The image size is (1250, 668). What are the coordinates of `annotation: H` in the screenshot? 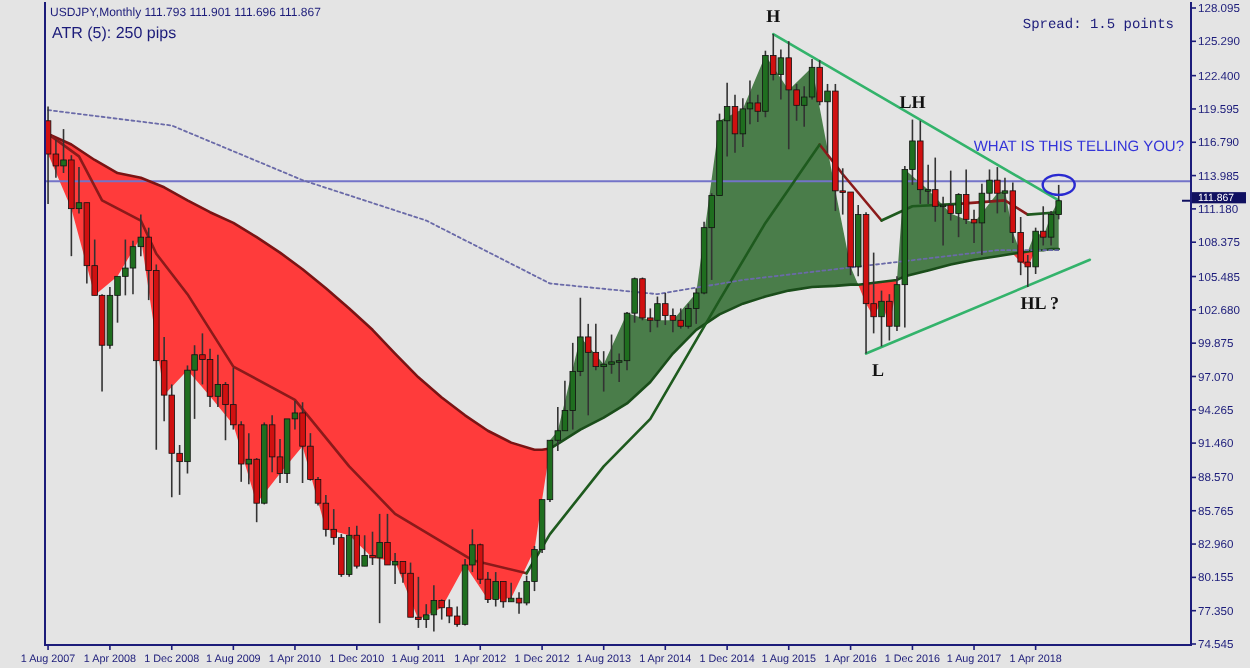 It's located at (773, 16).